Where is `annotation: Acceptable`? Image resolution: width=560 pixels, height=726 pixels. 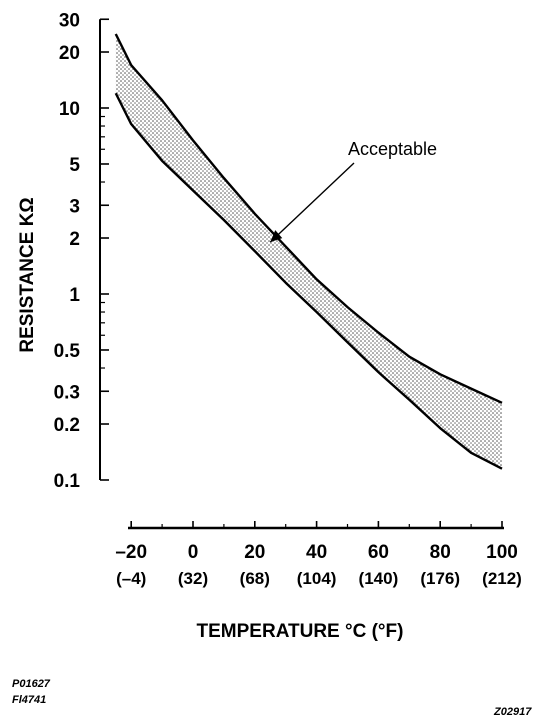 annotation: Acceptable is located at coordinates (353, 191).